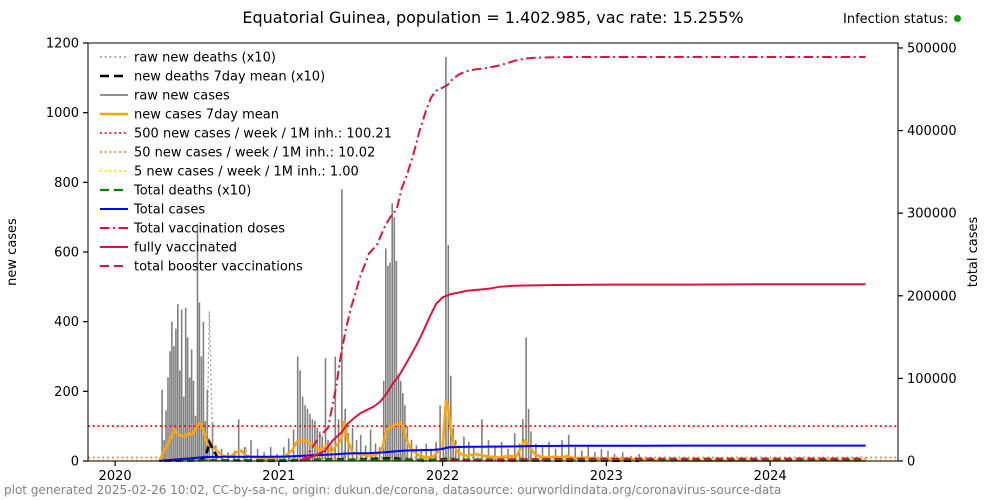 The height and width of the screenshot is (500, 1000). Describe the element at coordinates (182, 96) in the screenshot. I see `legend-label-raw-new-cases: raw new cases` at that location.